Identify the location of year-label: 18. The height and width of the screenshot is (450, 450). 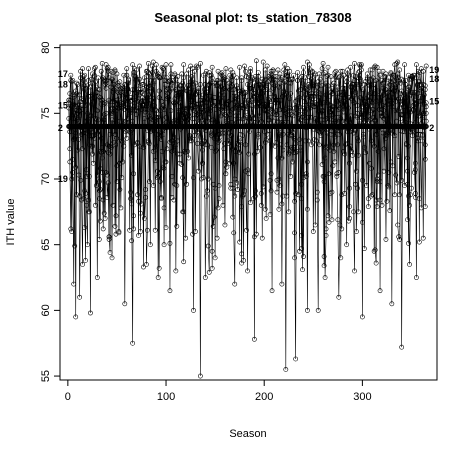
(434, 79).